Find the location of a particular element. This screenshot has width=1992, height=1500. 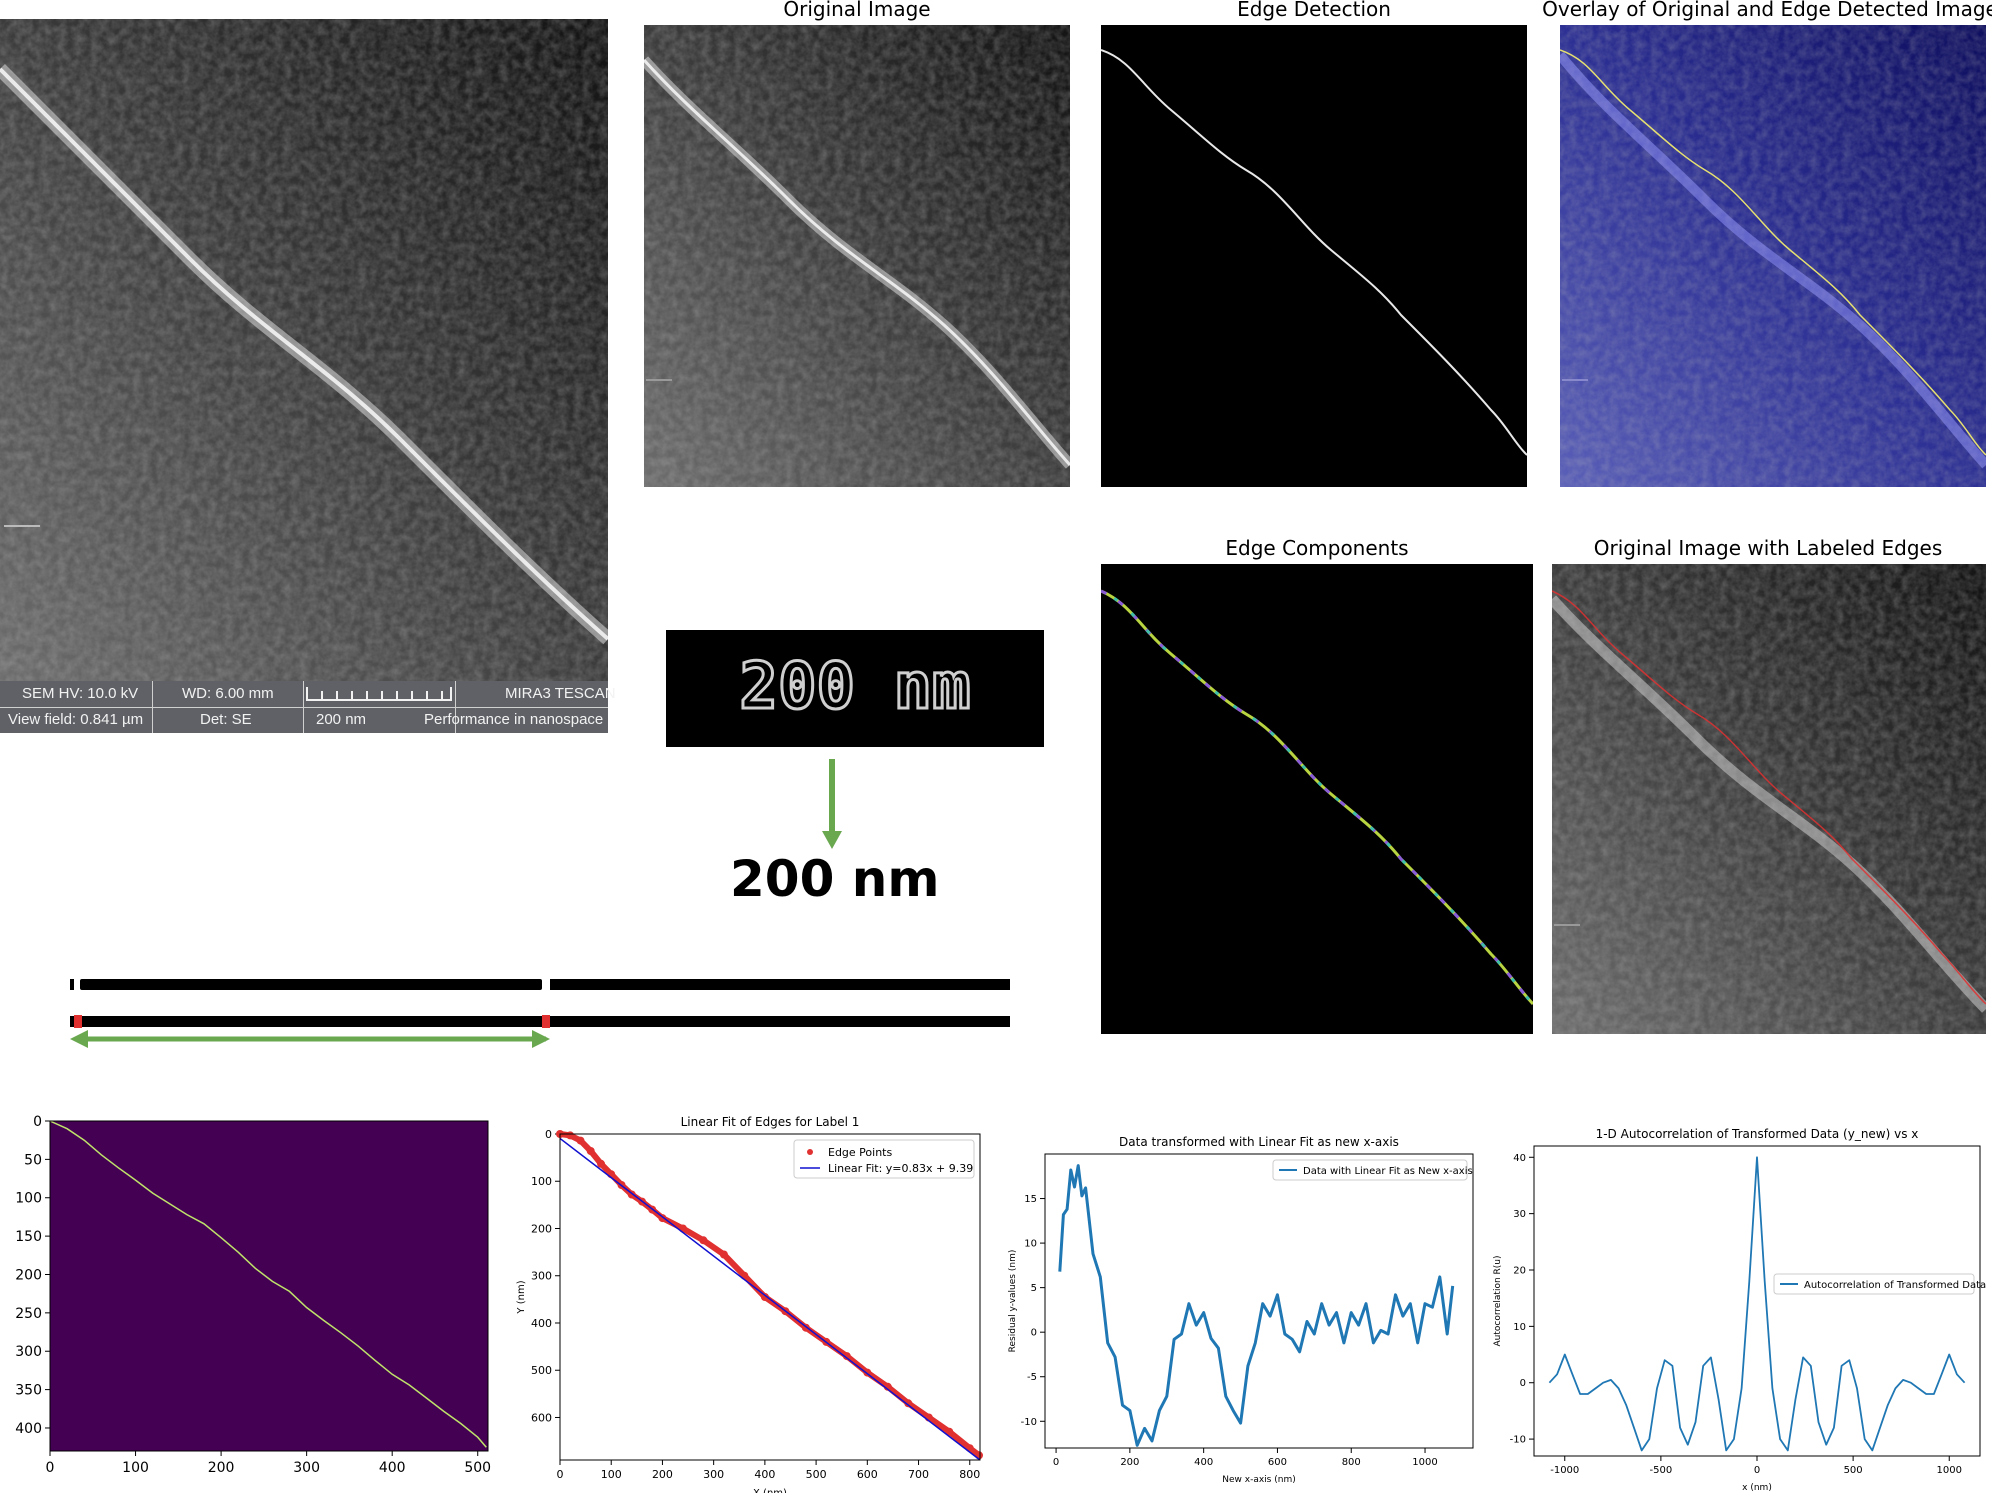

y-tick-label: 15 is located at coordinates (1030, 1199).